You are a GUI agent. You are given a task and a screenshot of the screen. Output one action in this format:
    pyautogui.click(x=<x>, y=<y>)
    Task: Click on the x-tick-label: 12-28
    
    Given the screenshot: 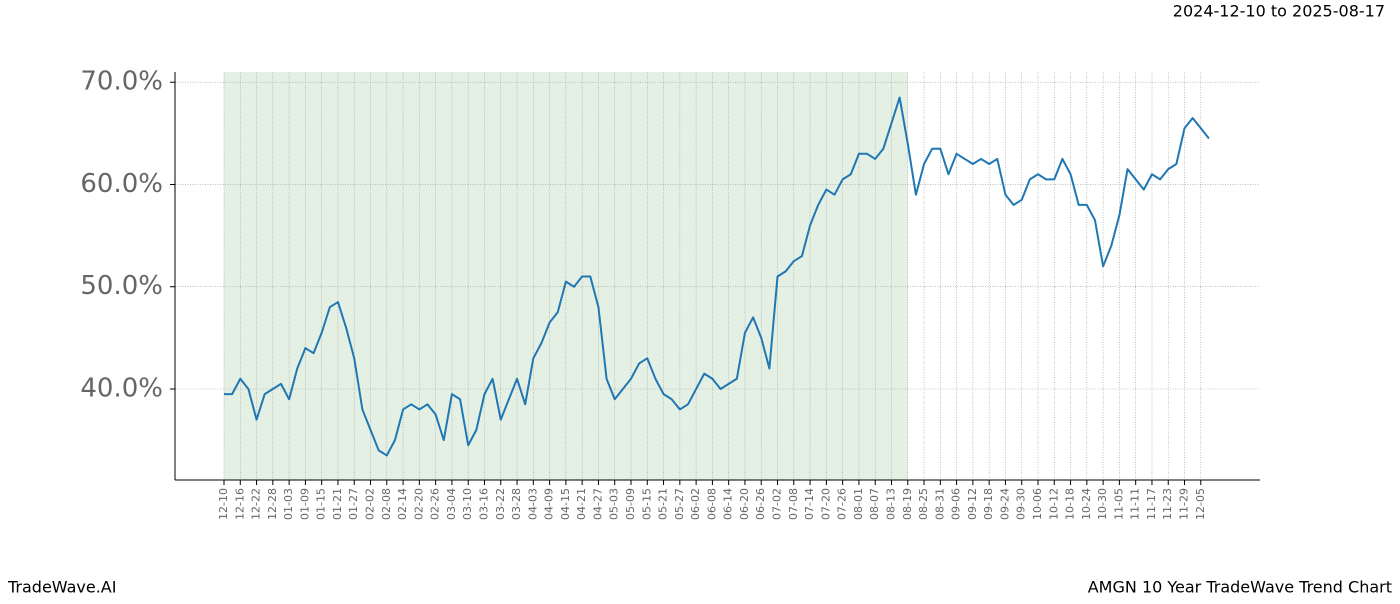 What is the action you would take?
    pyautogui.click(x=272, y=504)
    